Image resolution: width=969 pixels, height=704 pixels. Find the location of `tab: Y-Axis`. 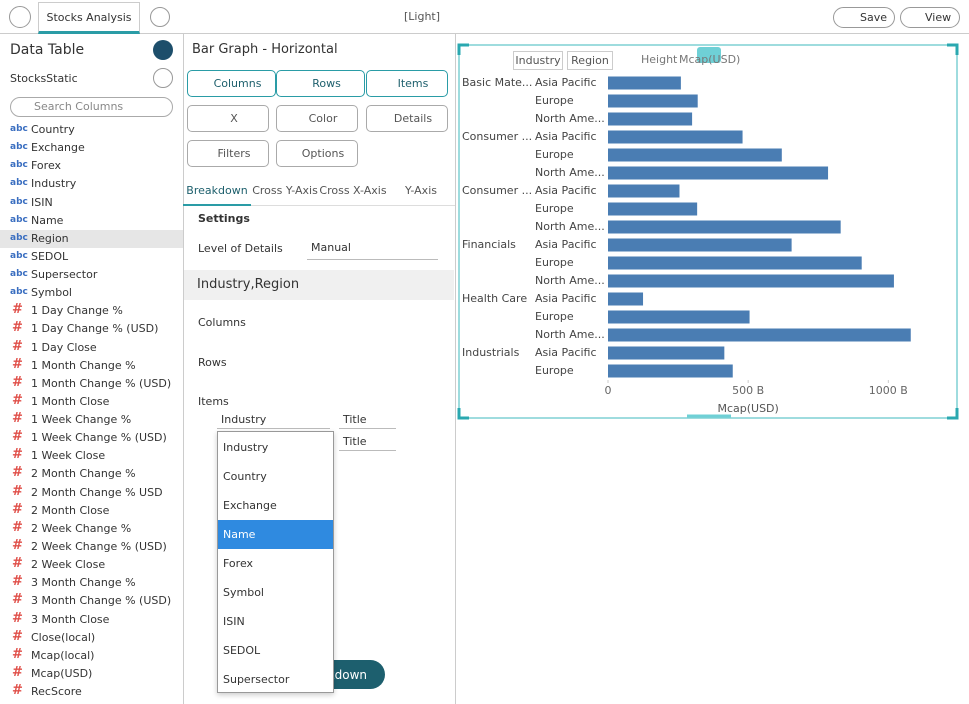

tab: Y-Axis is located at coordinates (421, 190).